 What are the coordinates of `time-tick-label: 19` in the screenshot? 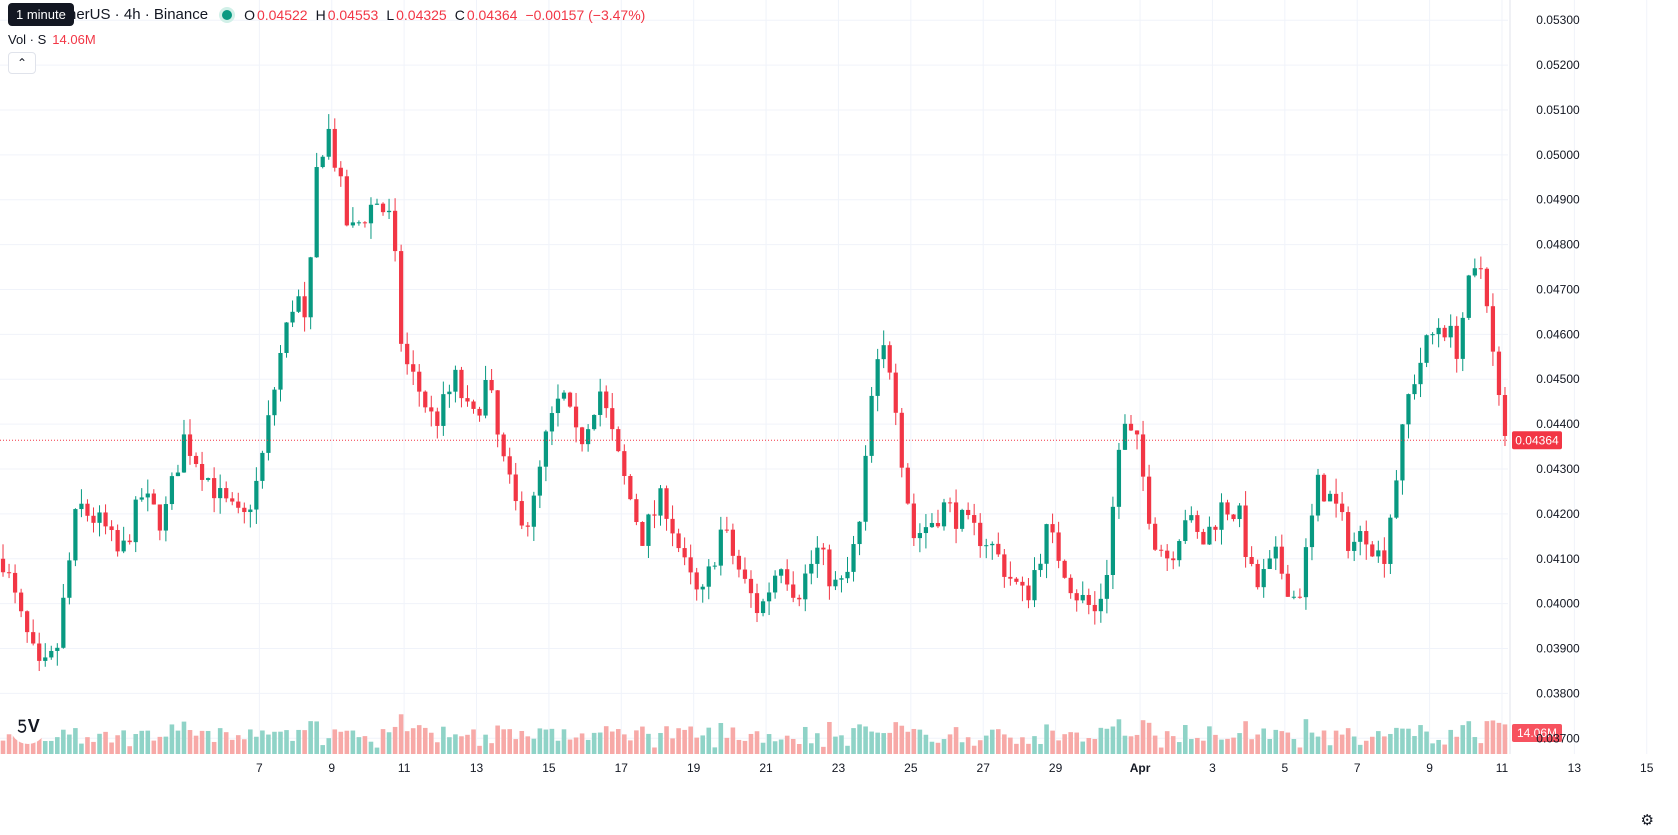 It's located at (694, 768).